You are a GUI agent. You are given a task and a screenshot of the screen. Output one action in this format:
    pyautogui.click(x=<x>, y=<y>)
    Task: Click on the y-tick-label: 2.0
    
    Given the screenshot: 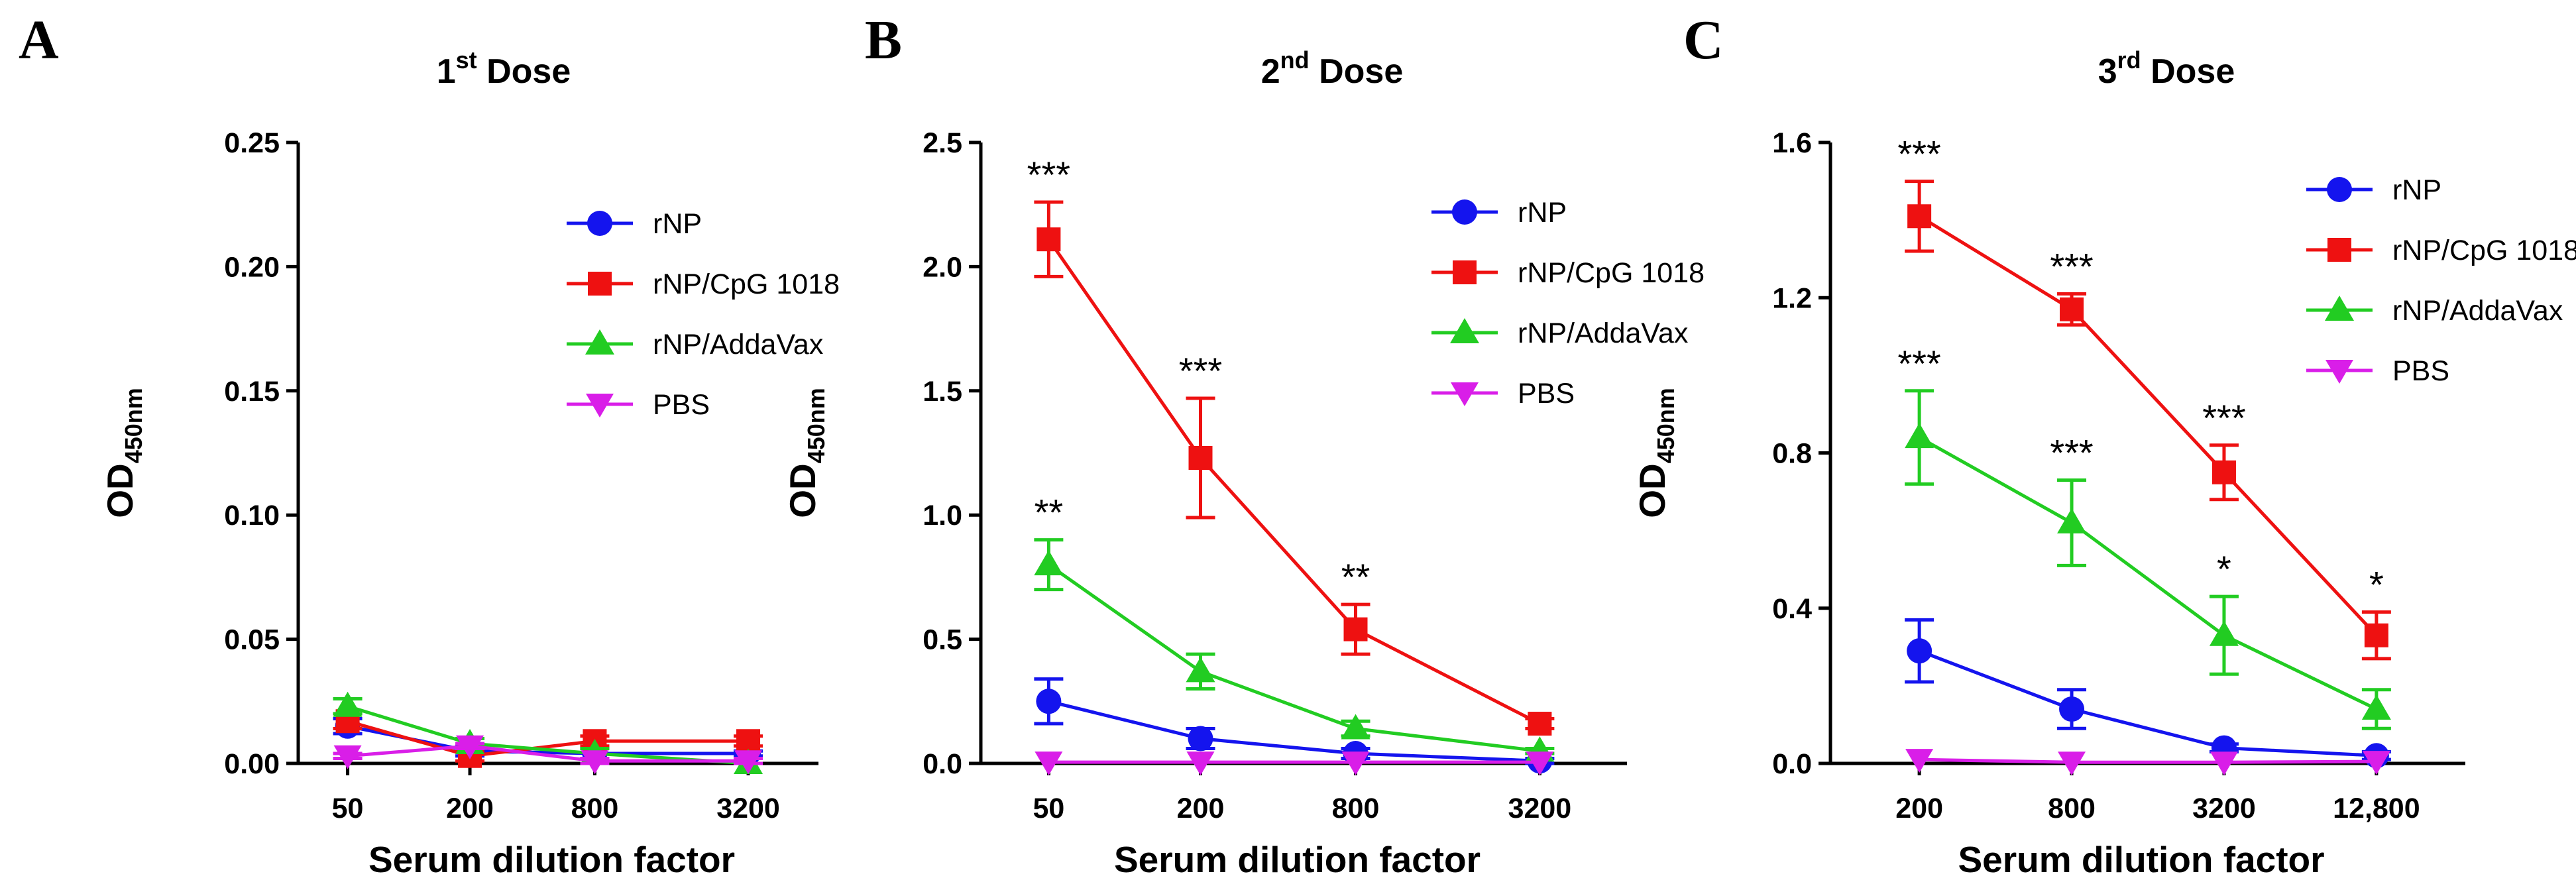 What is the action you would take?
    pyautogui.click(x=942, y=267)
    